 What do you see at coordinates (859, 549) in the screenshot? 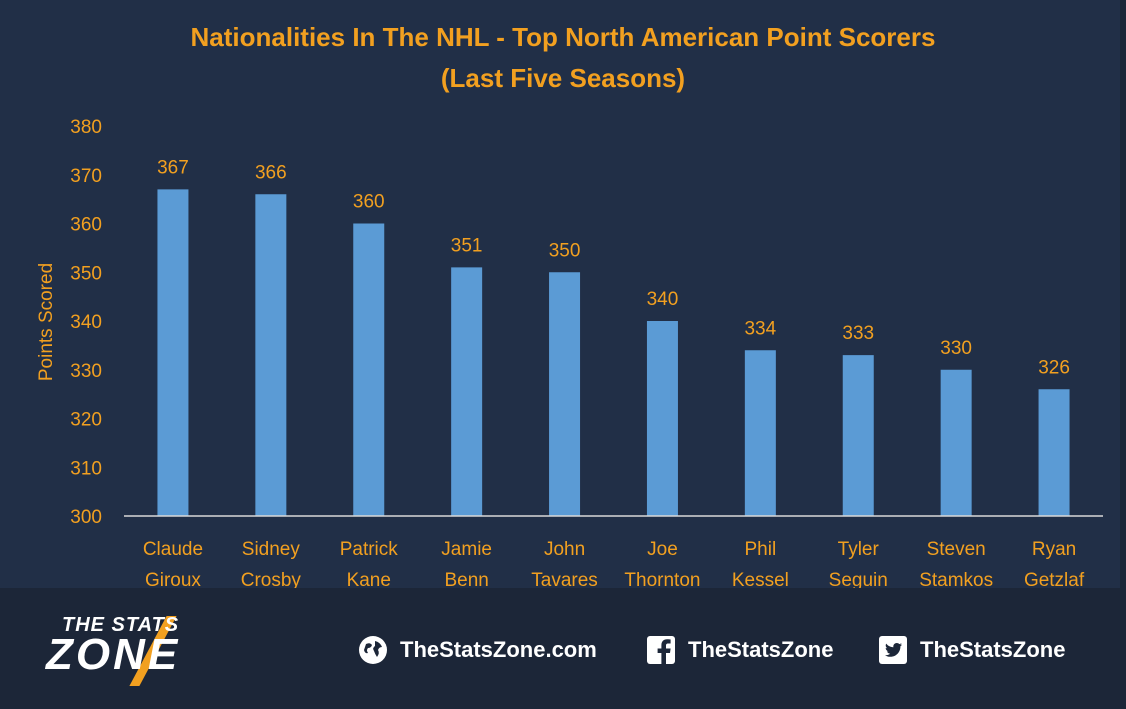
I see `x-tick-label: Tyler` at bounding box center [859, 549].